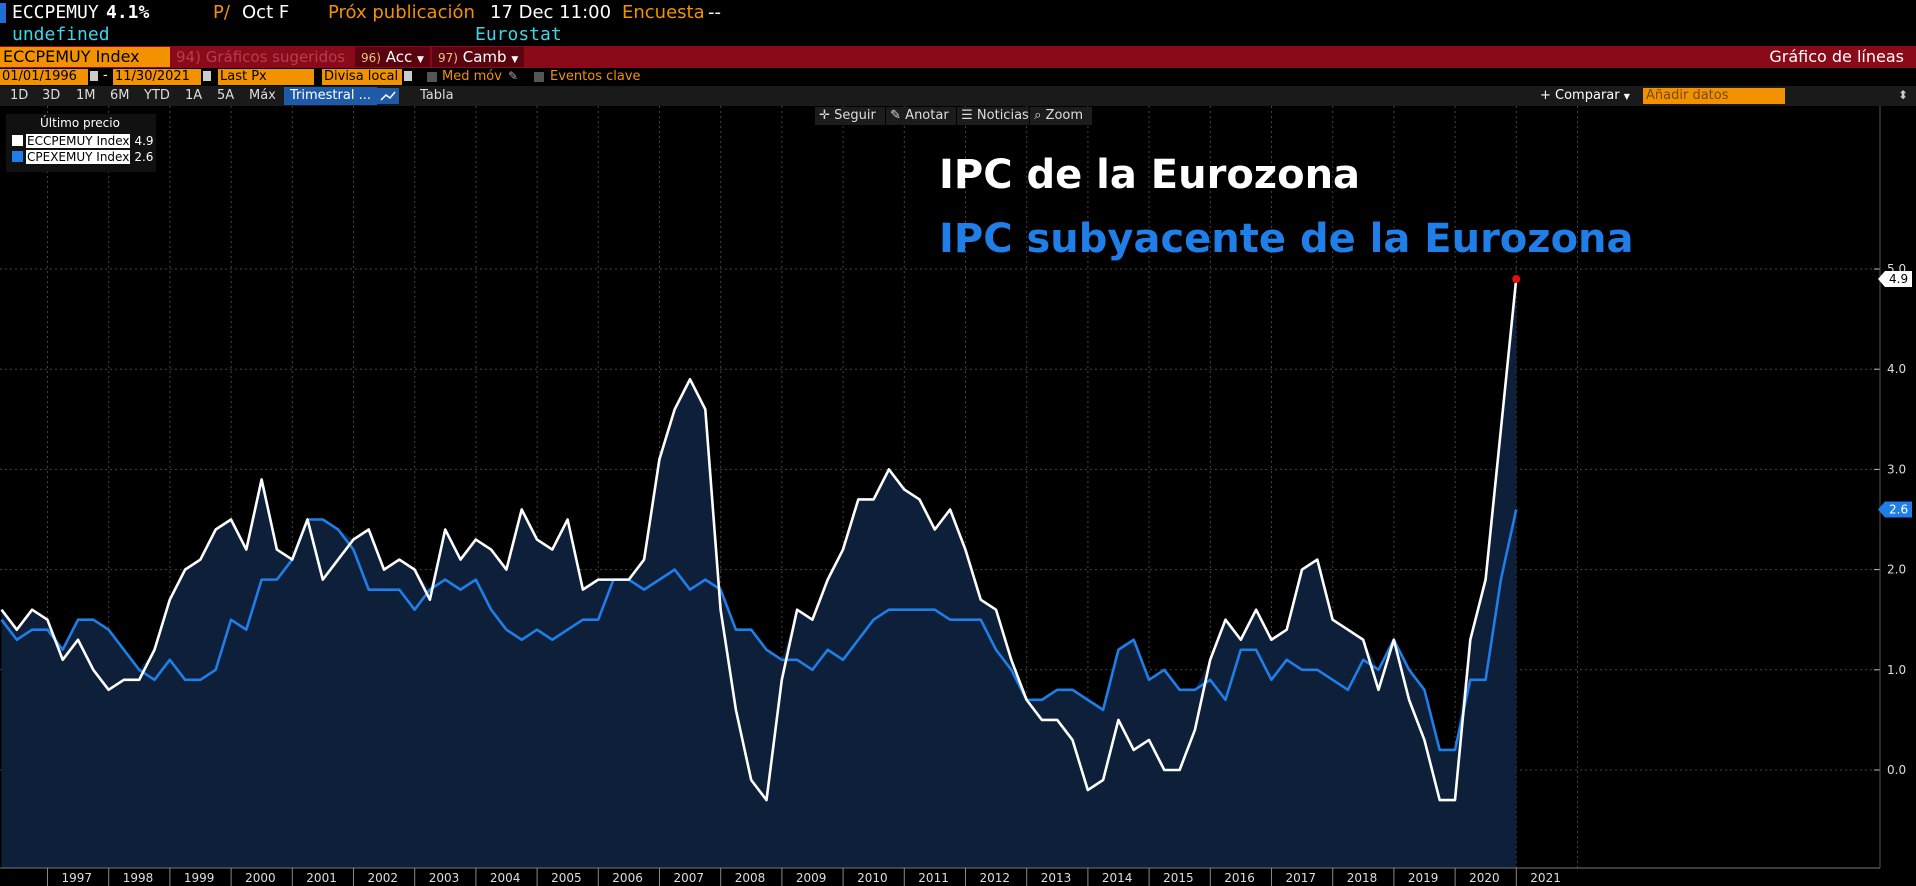 The image size is (1916, 886). Describe the element at coordinates (448, 58) in the screenshot. I see `edit-number: 97)` at that location.